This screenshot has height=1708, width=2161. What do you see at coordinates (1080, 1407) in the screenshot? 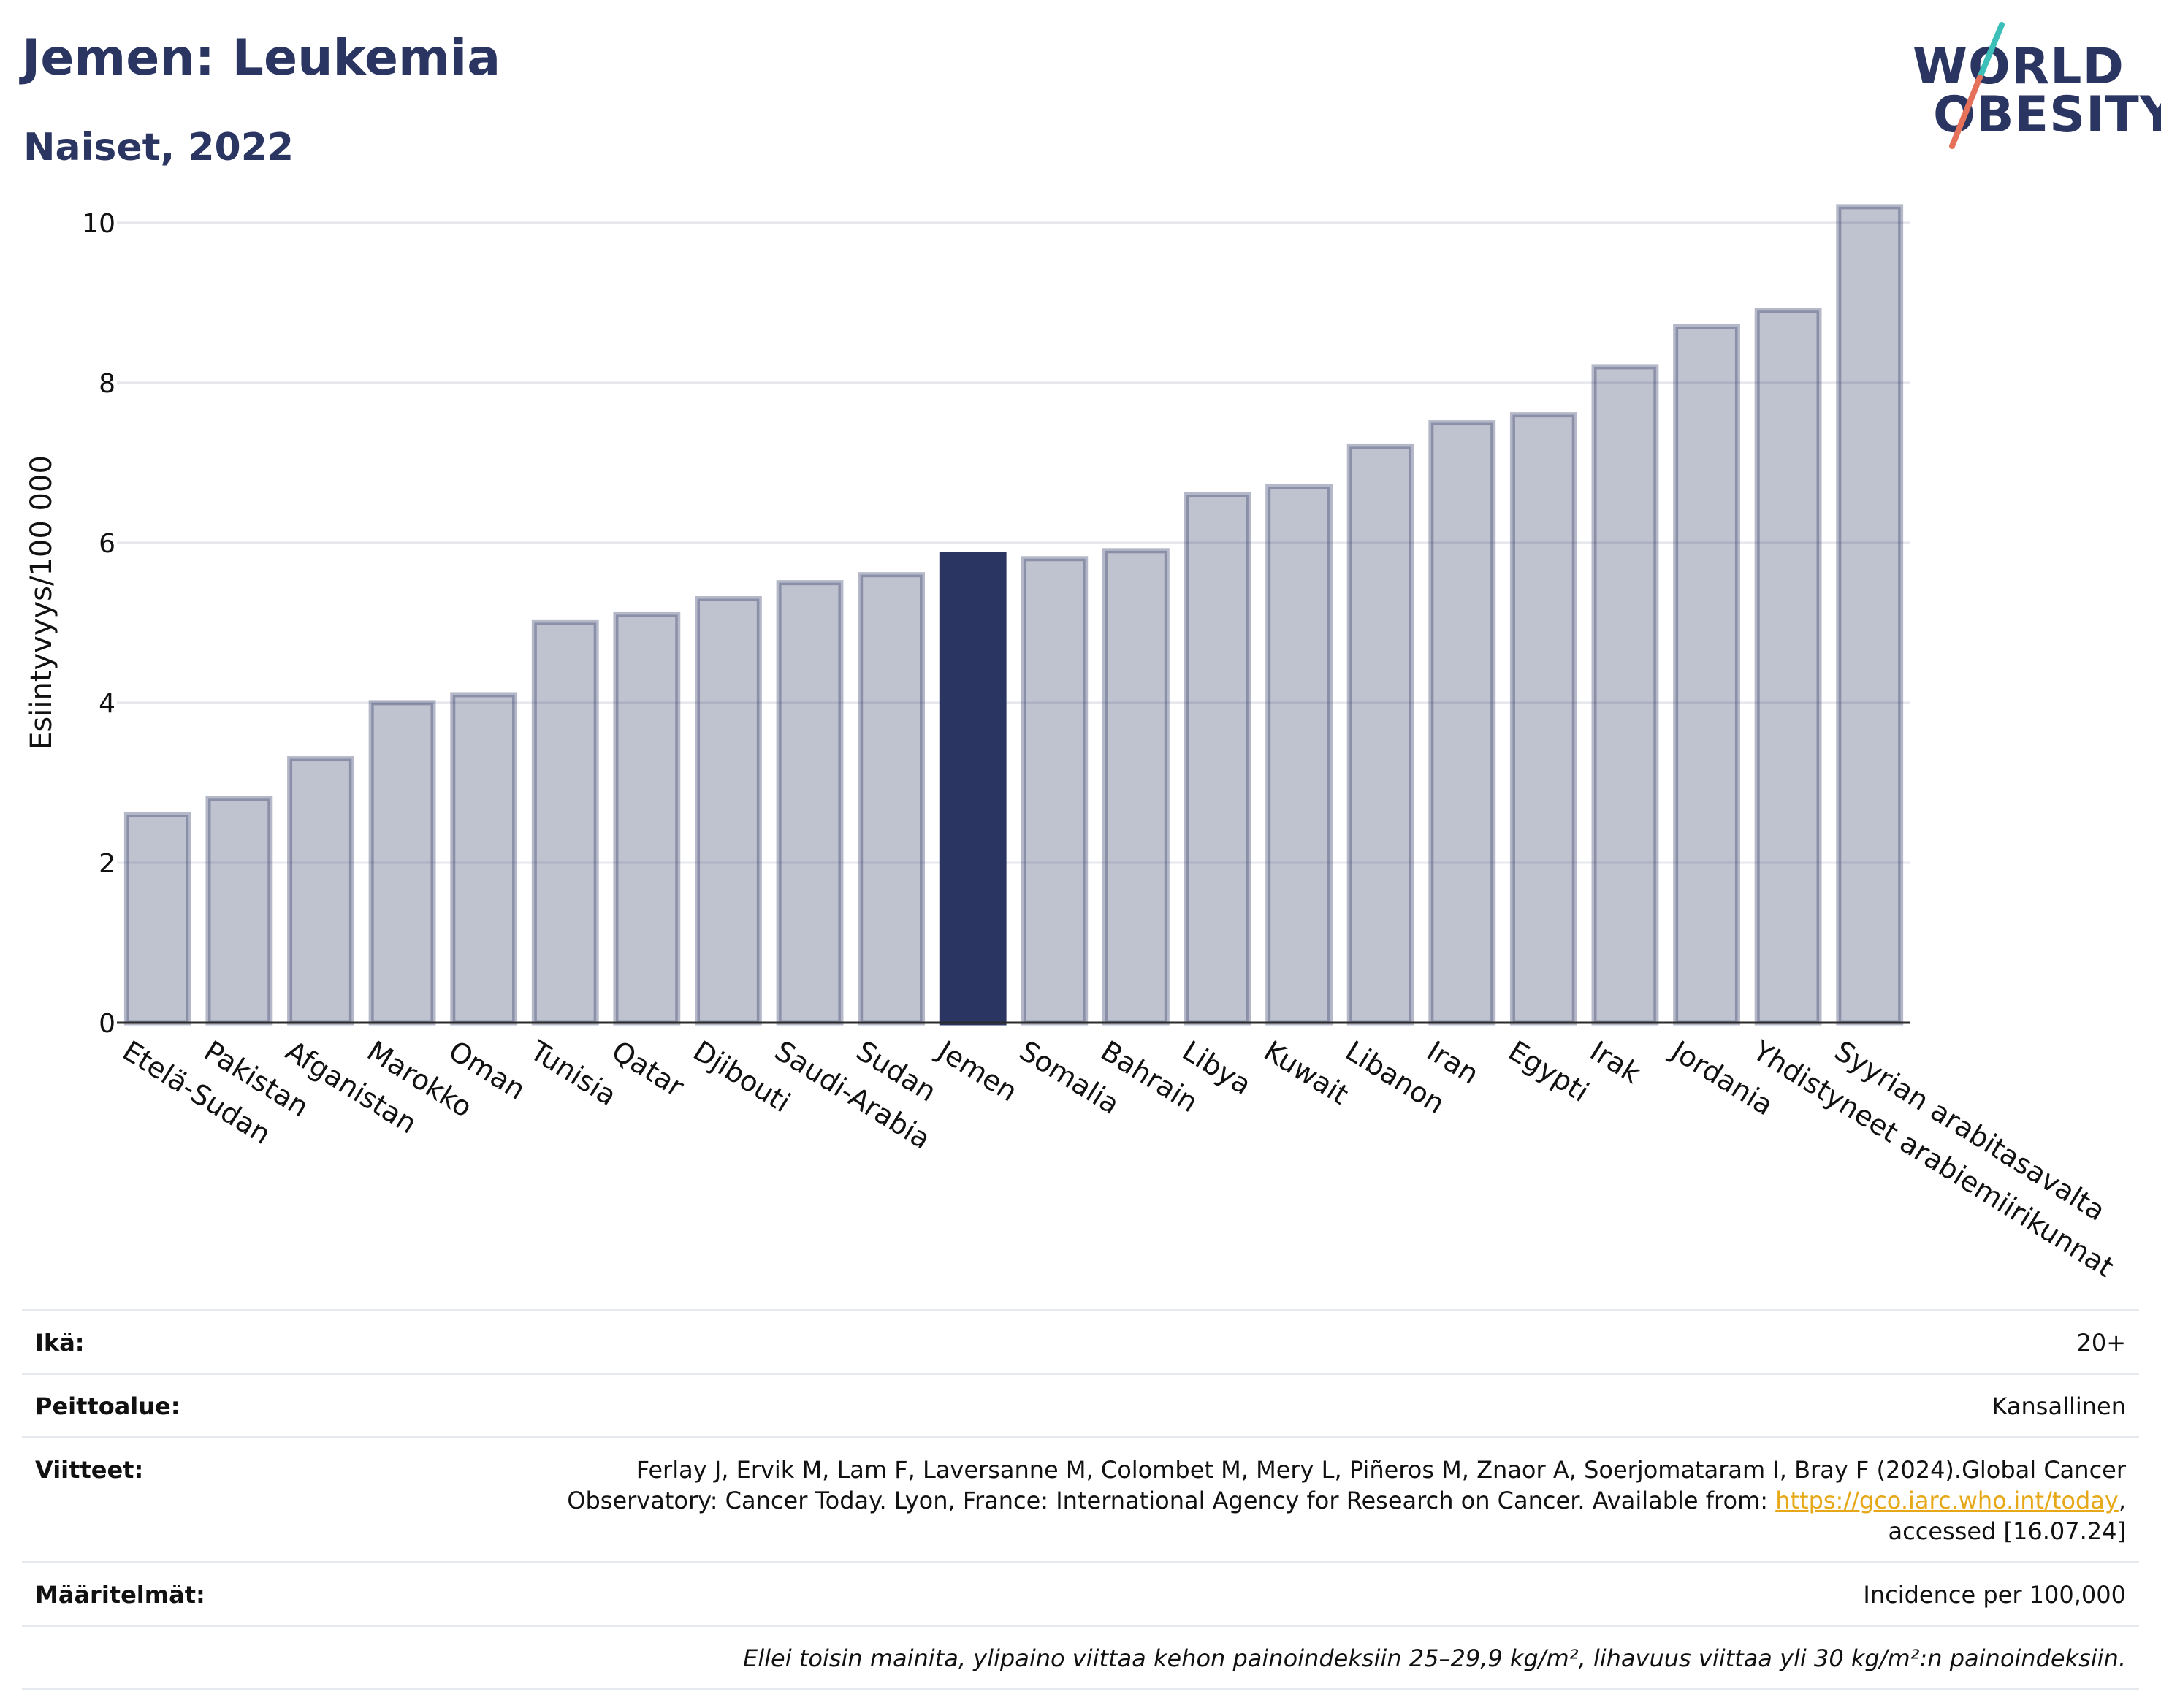
I see `meta-row-coverage: Peittoalue: Kansallinen` at bounding box center [1080, 1407].